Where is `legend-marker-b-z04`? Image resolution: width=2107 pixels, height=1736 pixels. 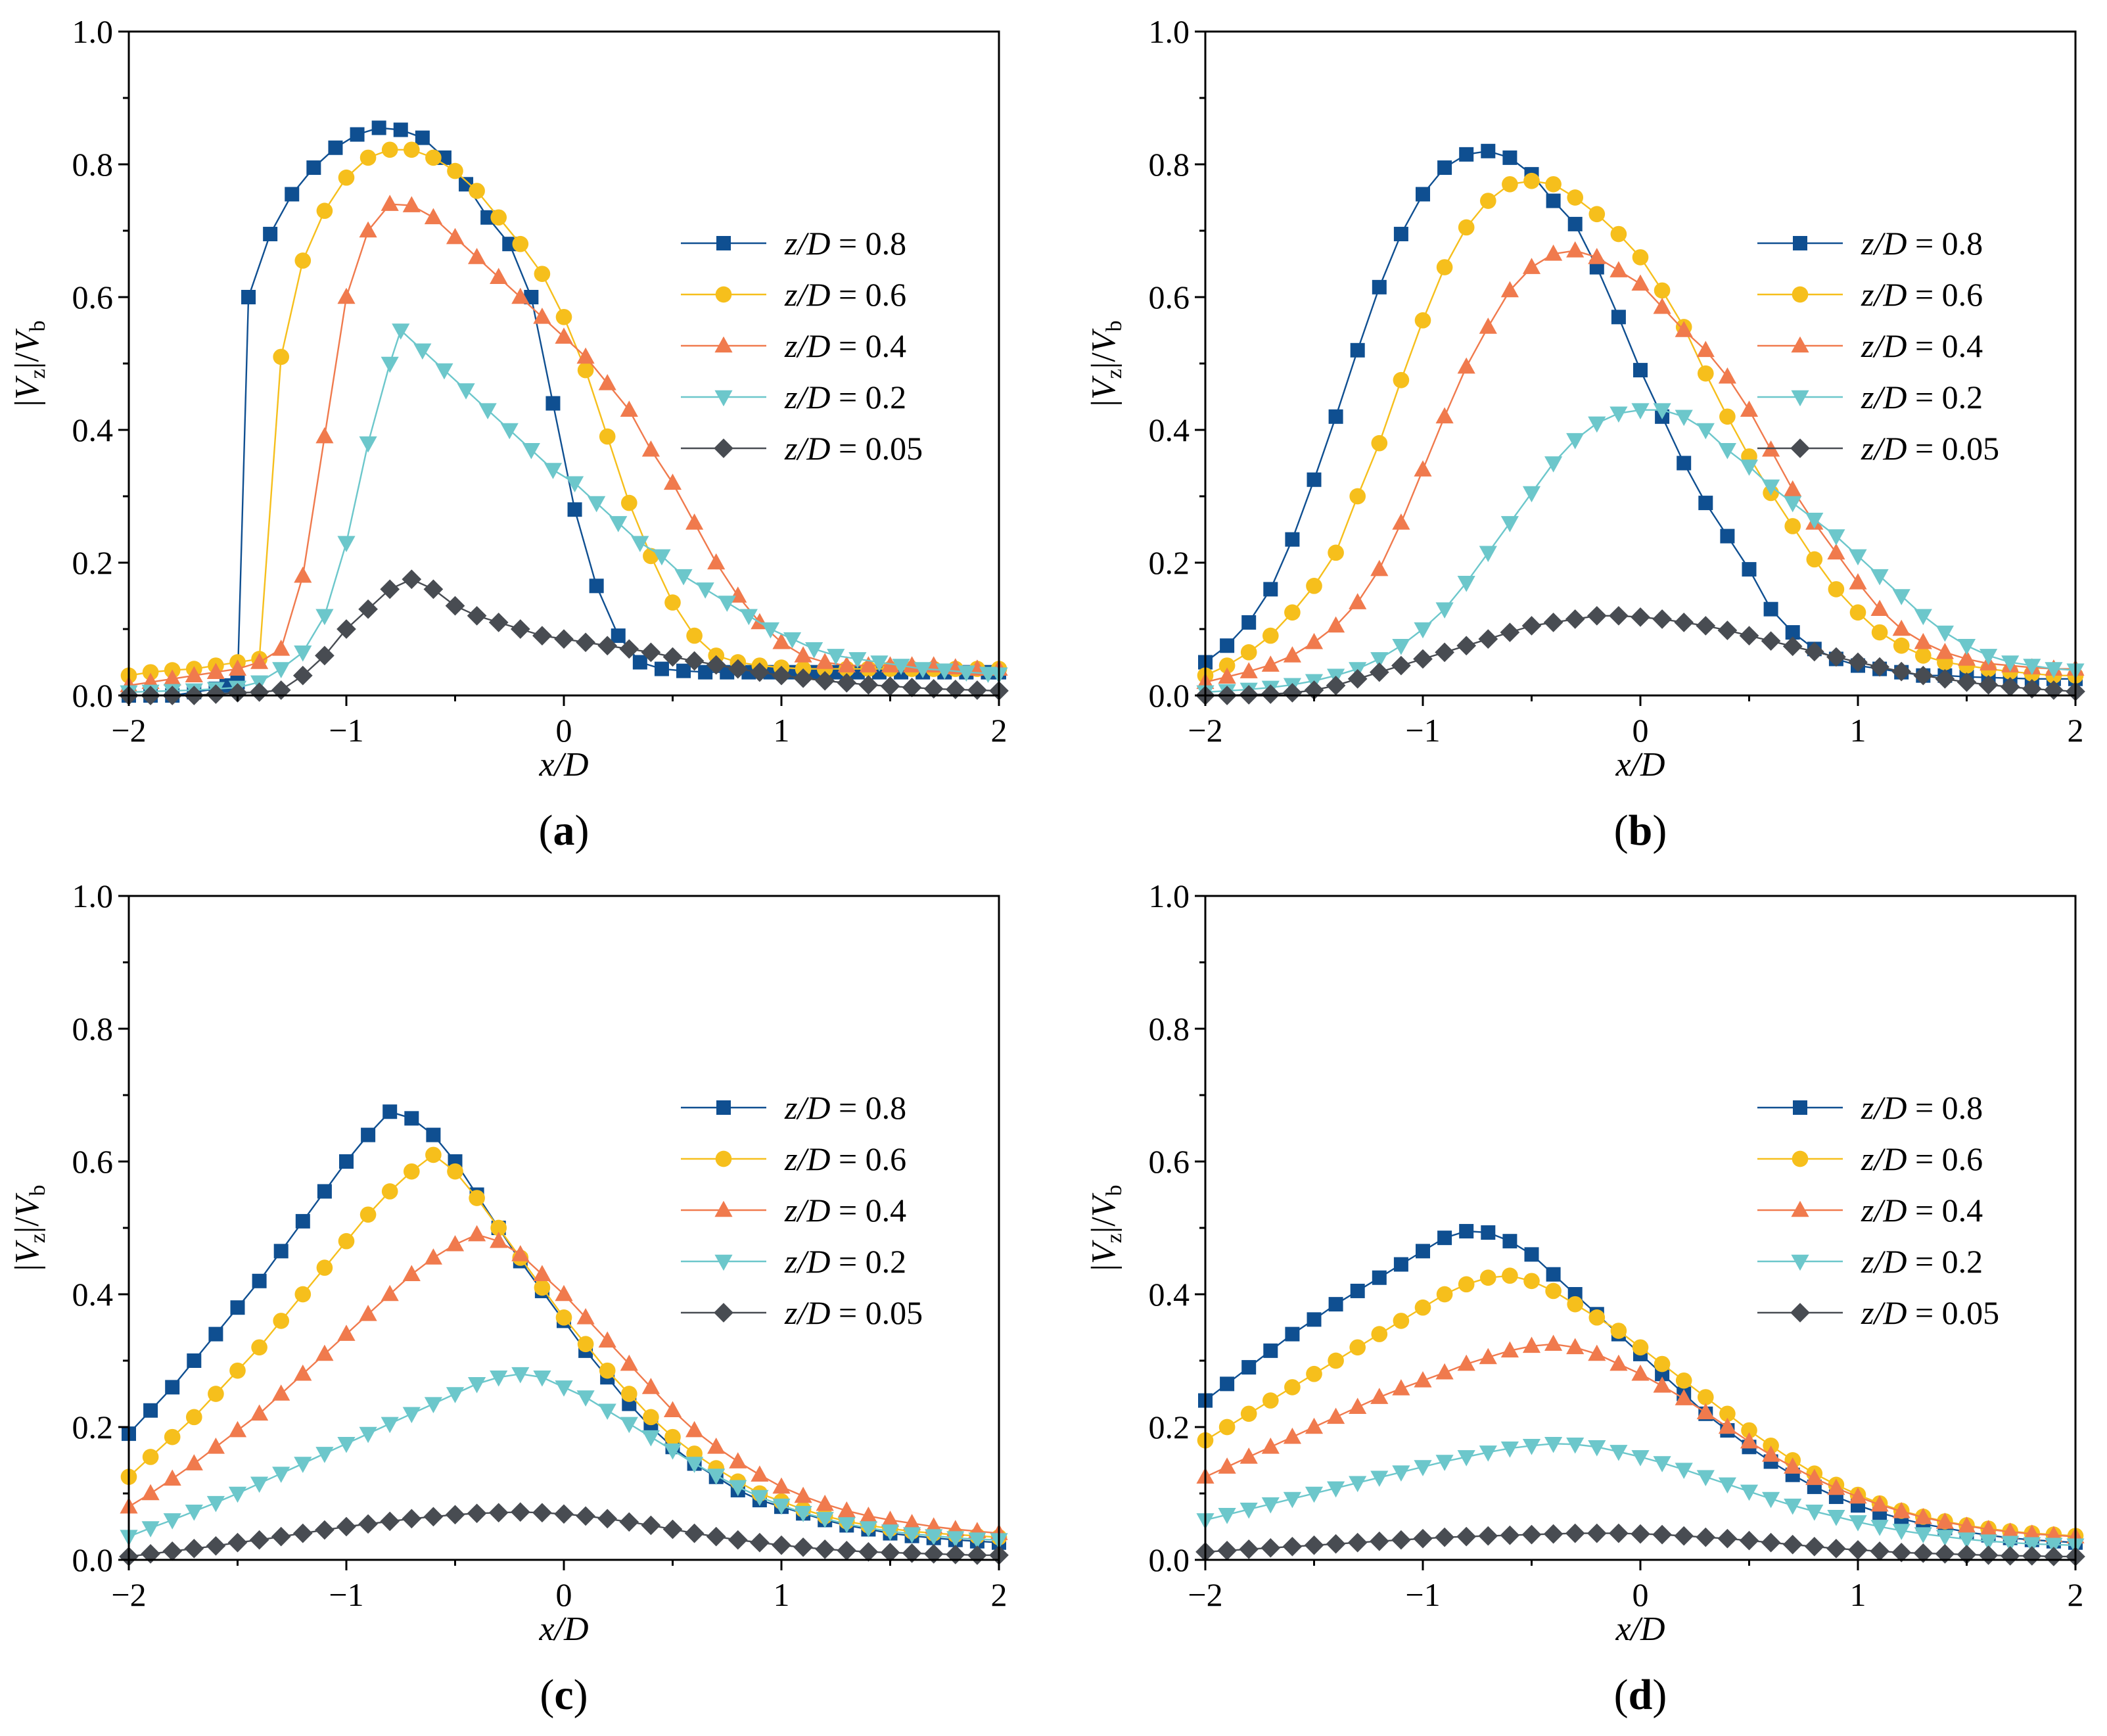
legend-marker-b-z04 is located at coordinates (1800, 345).